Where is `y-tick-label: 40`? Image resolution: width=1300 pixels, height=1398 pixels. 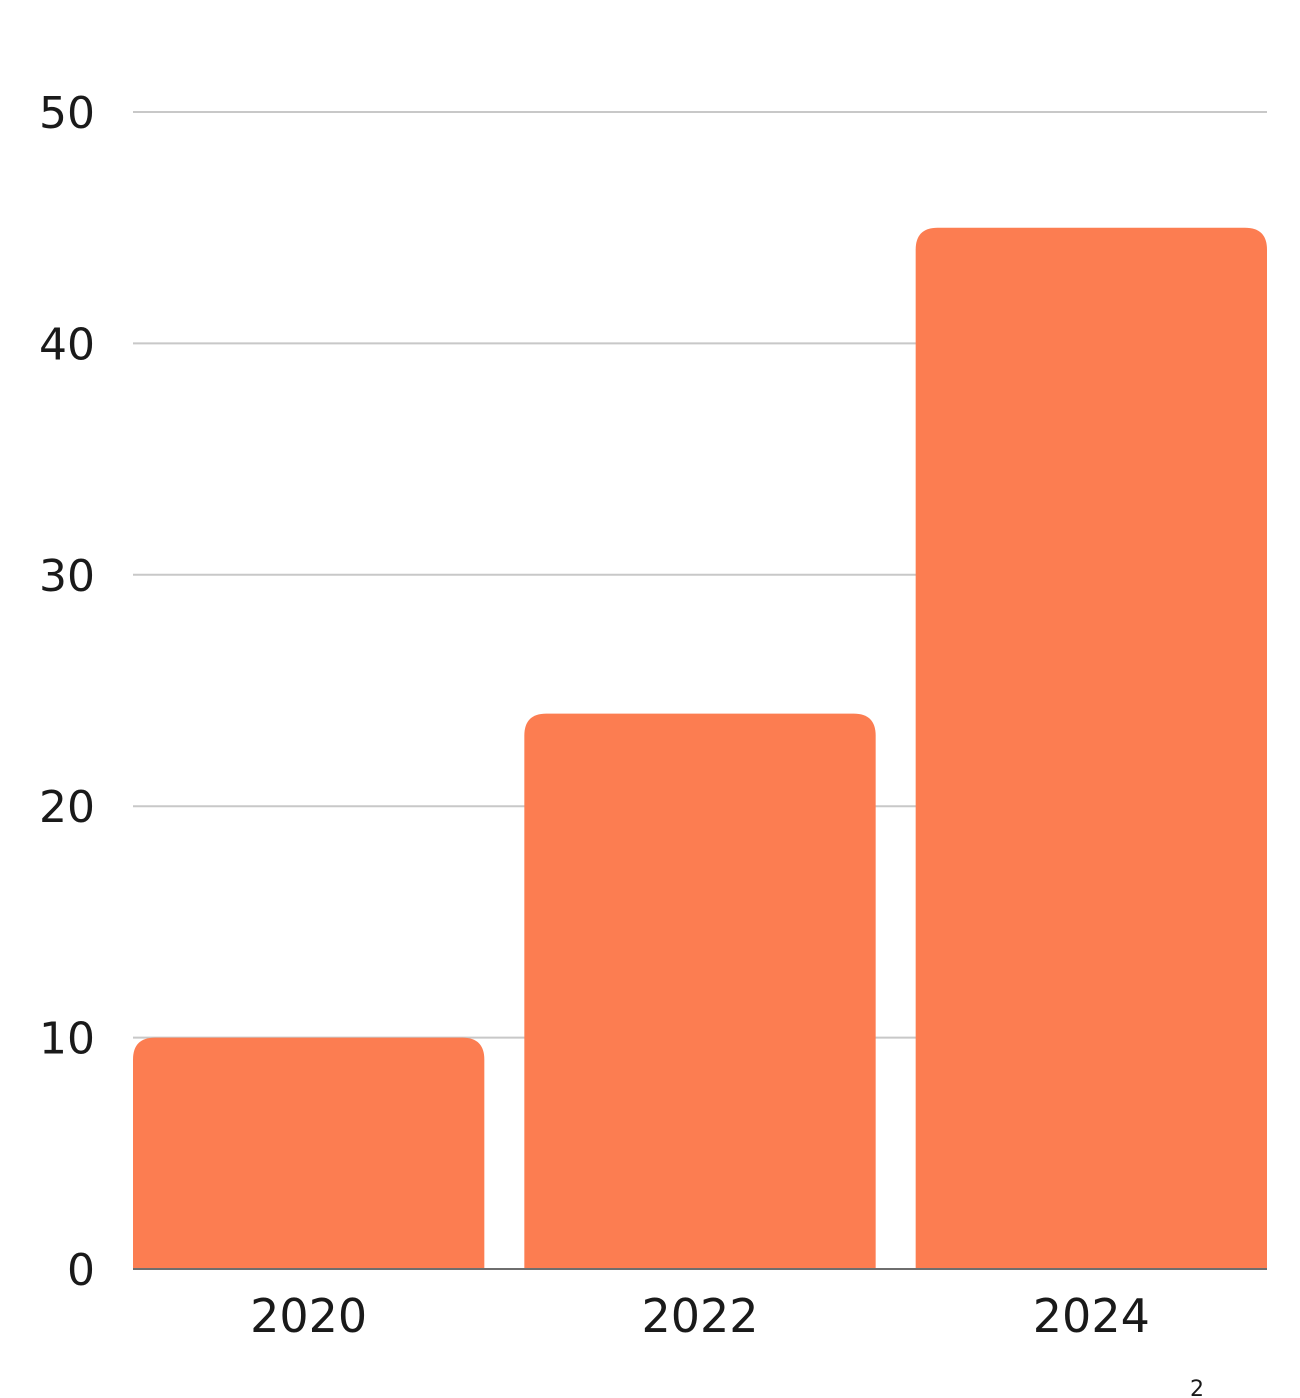 y-tick-label: 40 is located at coordinates (67, 344).